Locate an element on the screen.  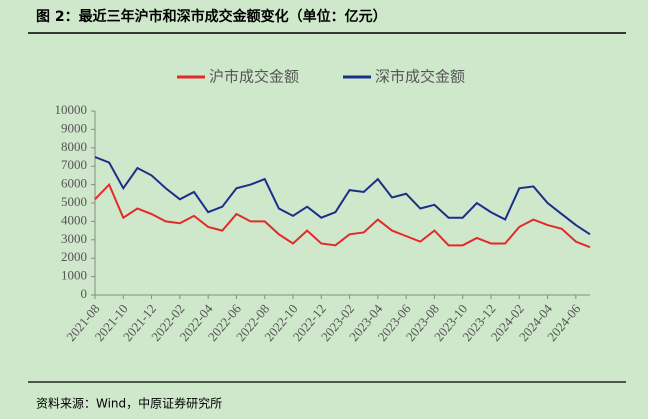
y-tick-label: 4000 is located at coordinates (74, 219).